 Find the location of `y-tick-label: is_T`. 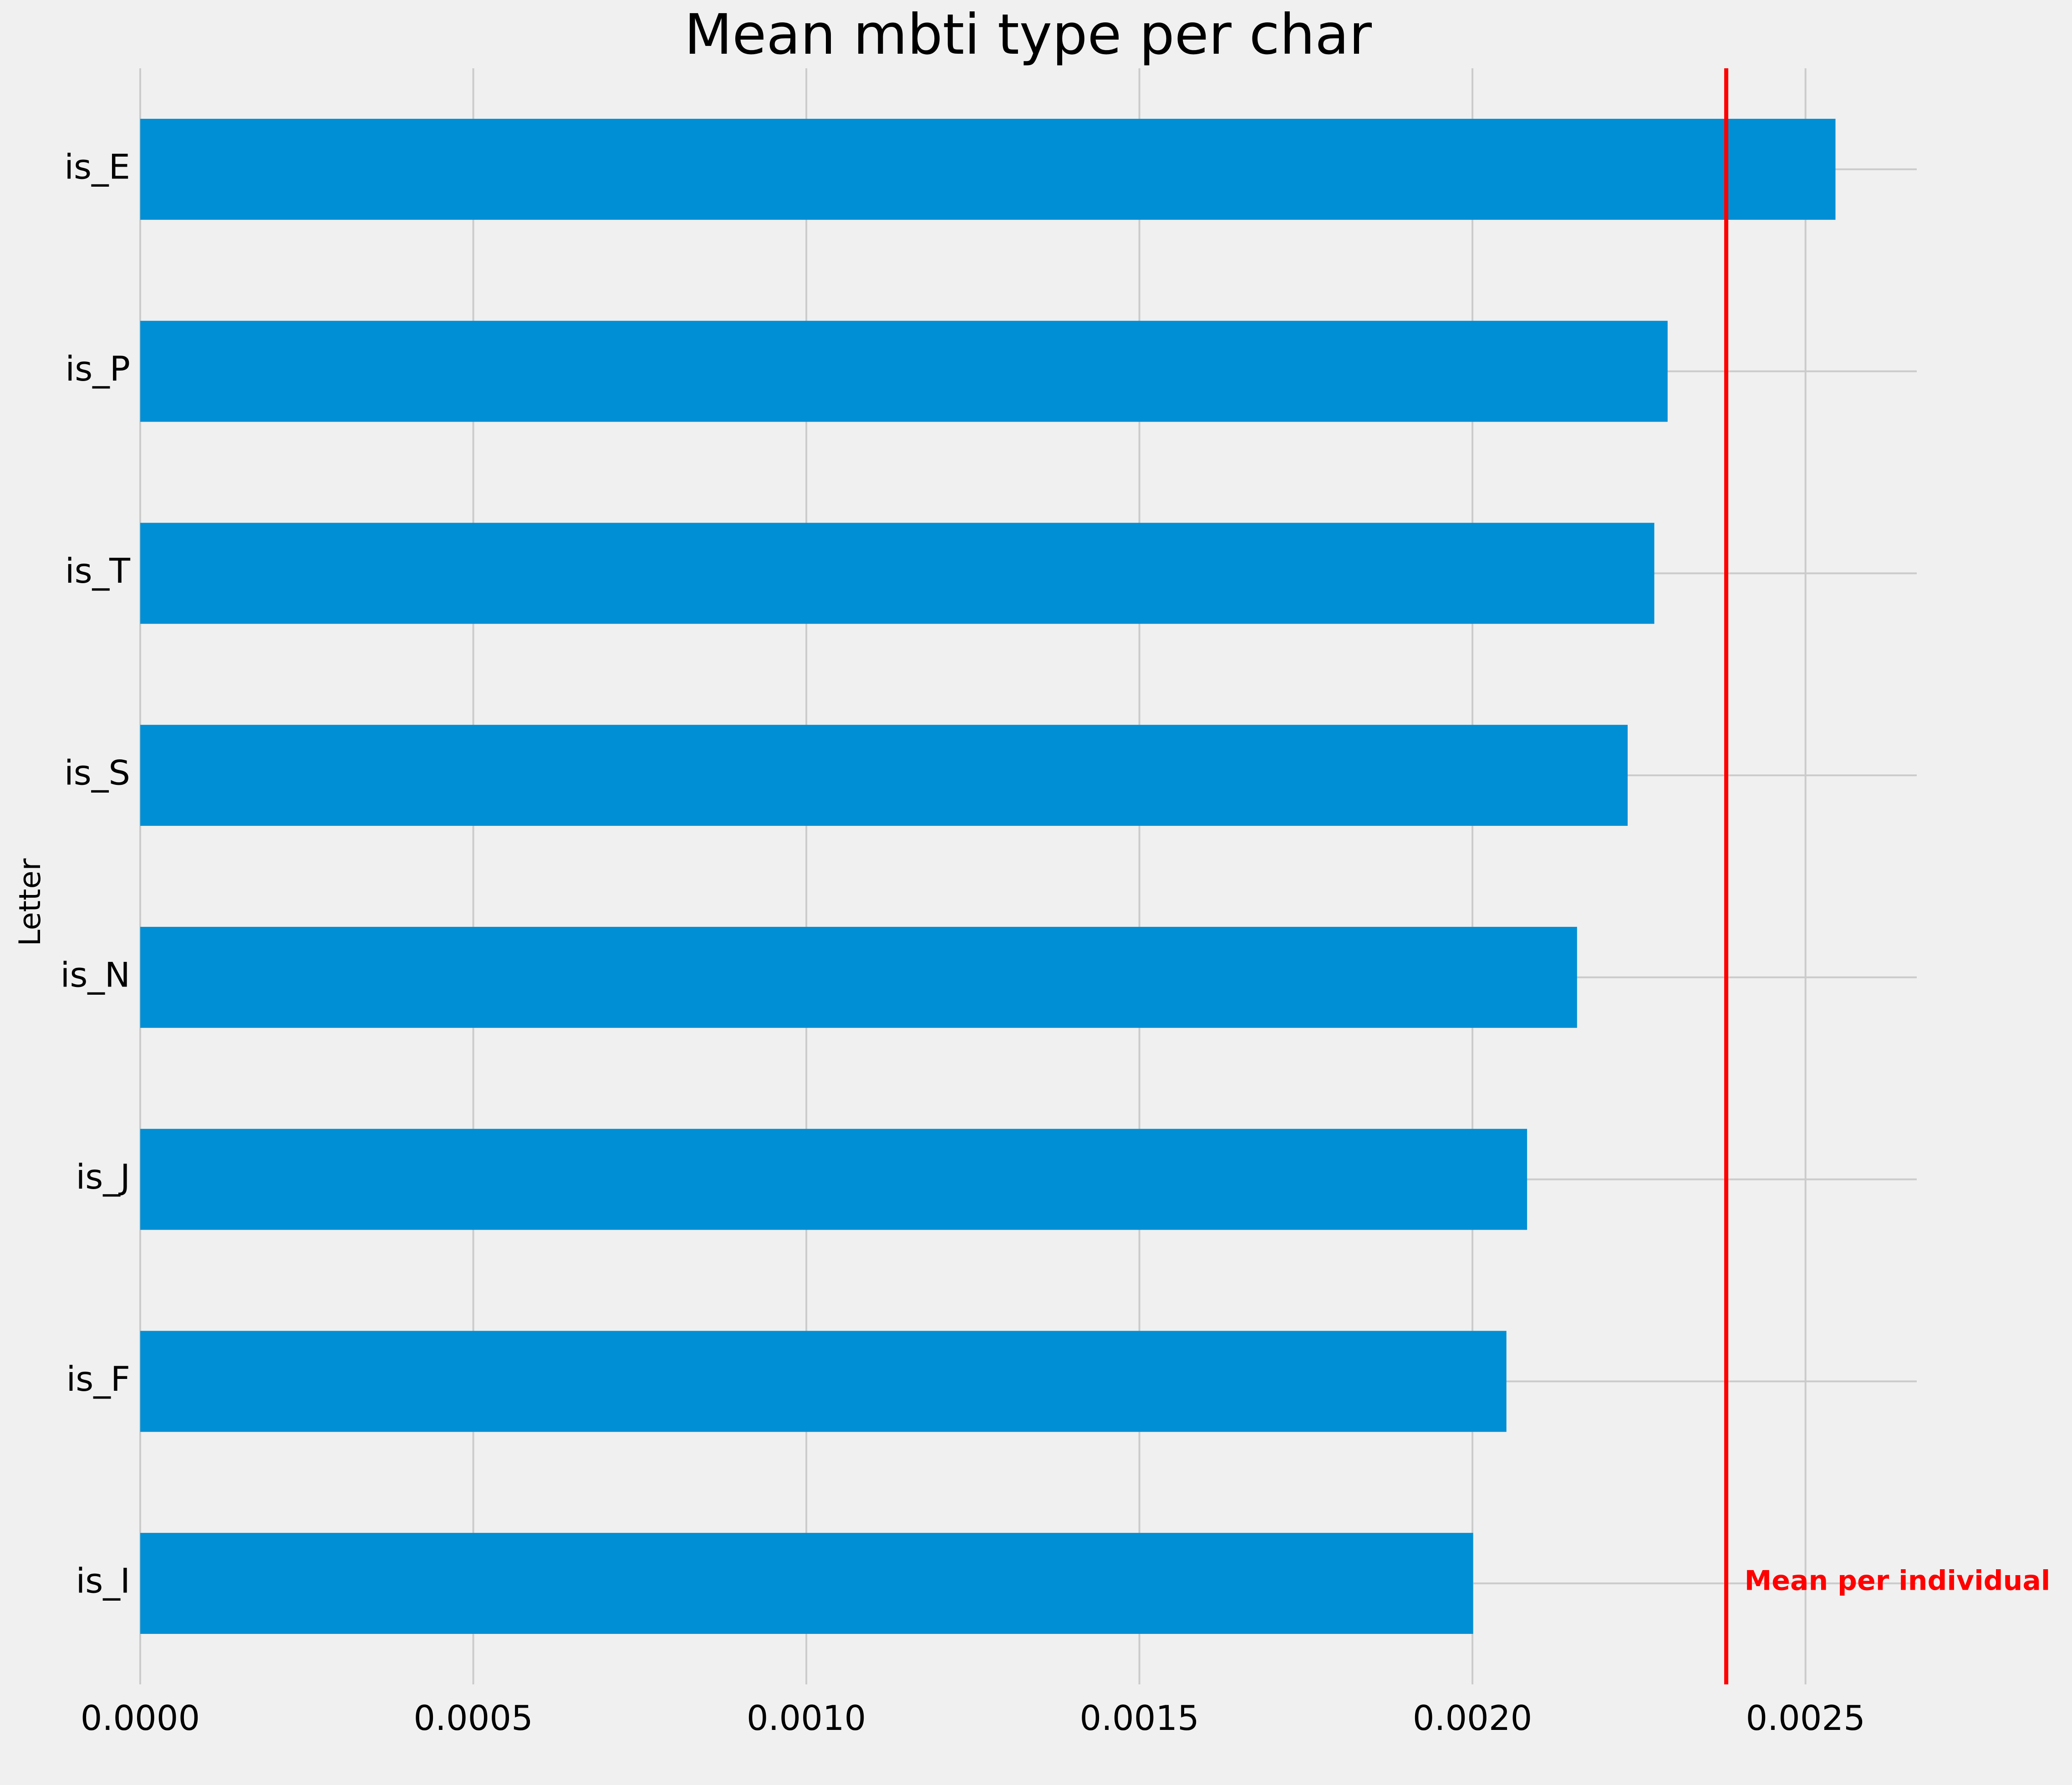

y-tick-label: is_T is located at coordinates (98, 571).